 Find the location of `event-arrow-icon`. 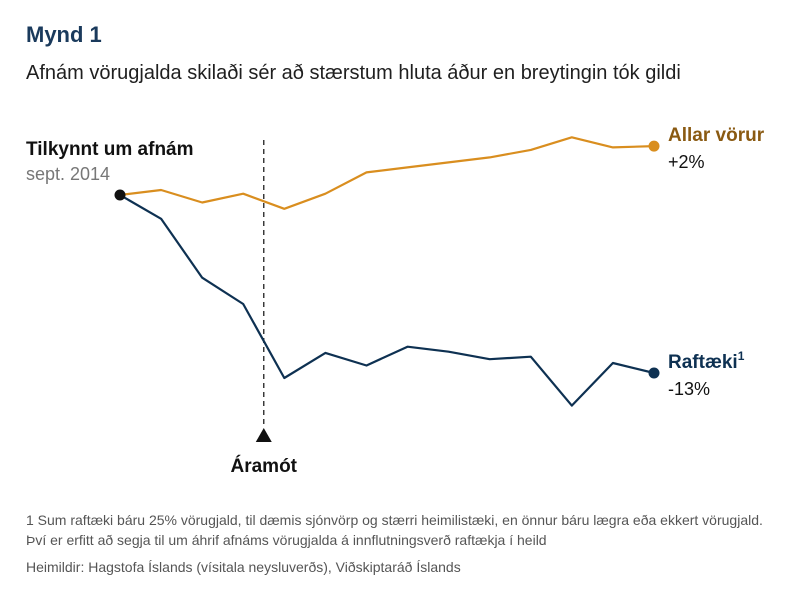

event-arrow-icon is located at coordinates (263, 435).